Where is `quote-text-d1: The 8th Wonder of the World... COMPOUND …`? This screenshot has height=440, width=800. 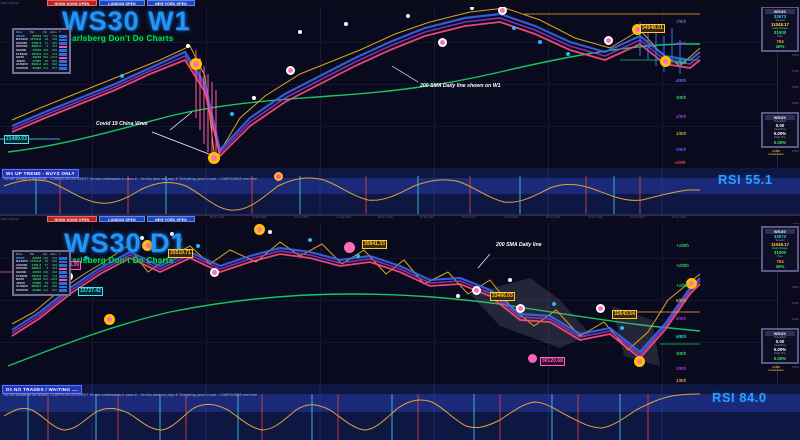 quote-text-d1: The 8th Wonder of the World... COMPOUND … is located at coordinates (130, 395).